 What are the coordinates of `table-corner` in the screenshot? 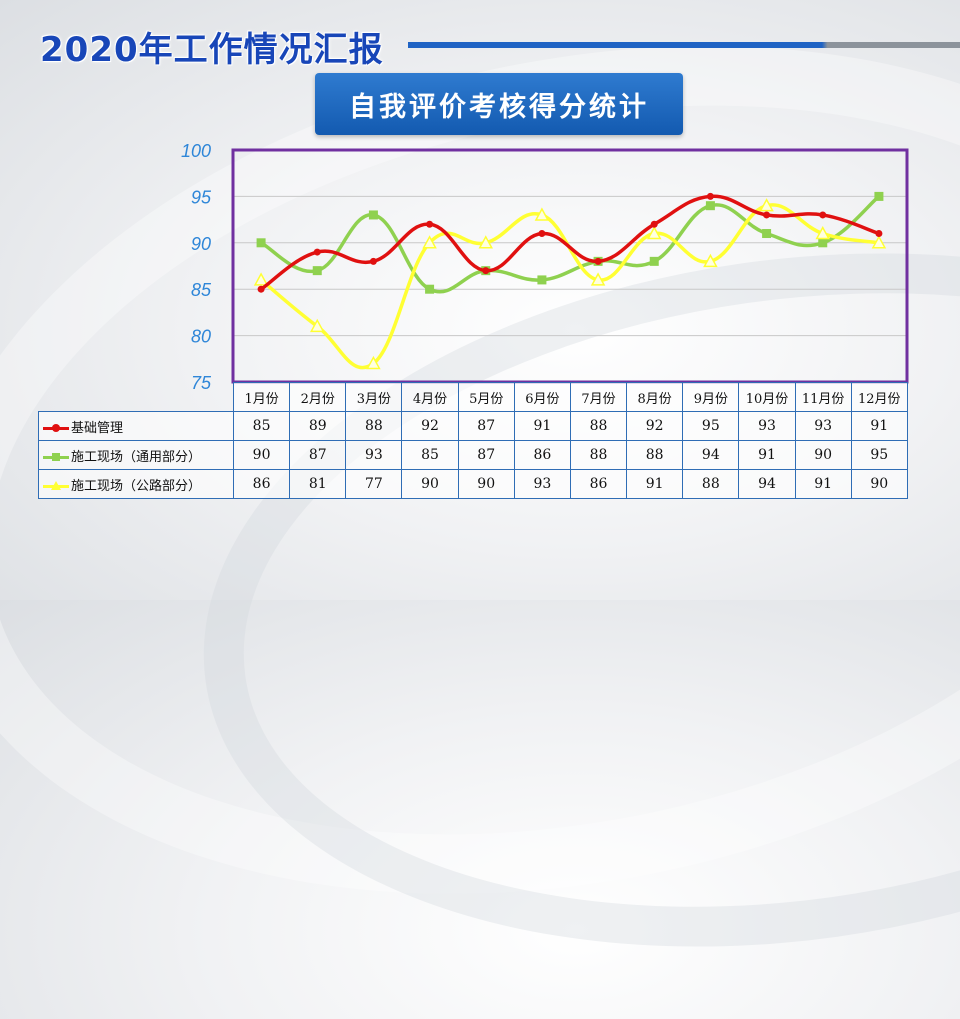 It's located at (136, 397).